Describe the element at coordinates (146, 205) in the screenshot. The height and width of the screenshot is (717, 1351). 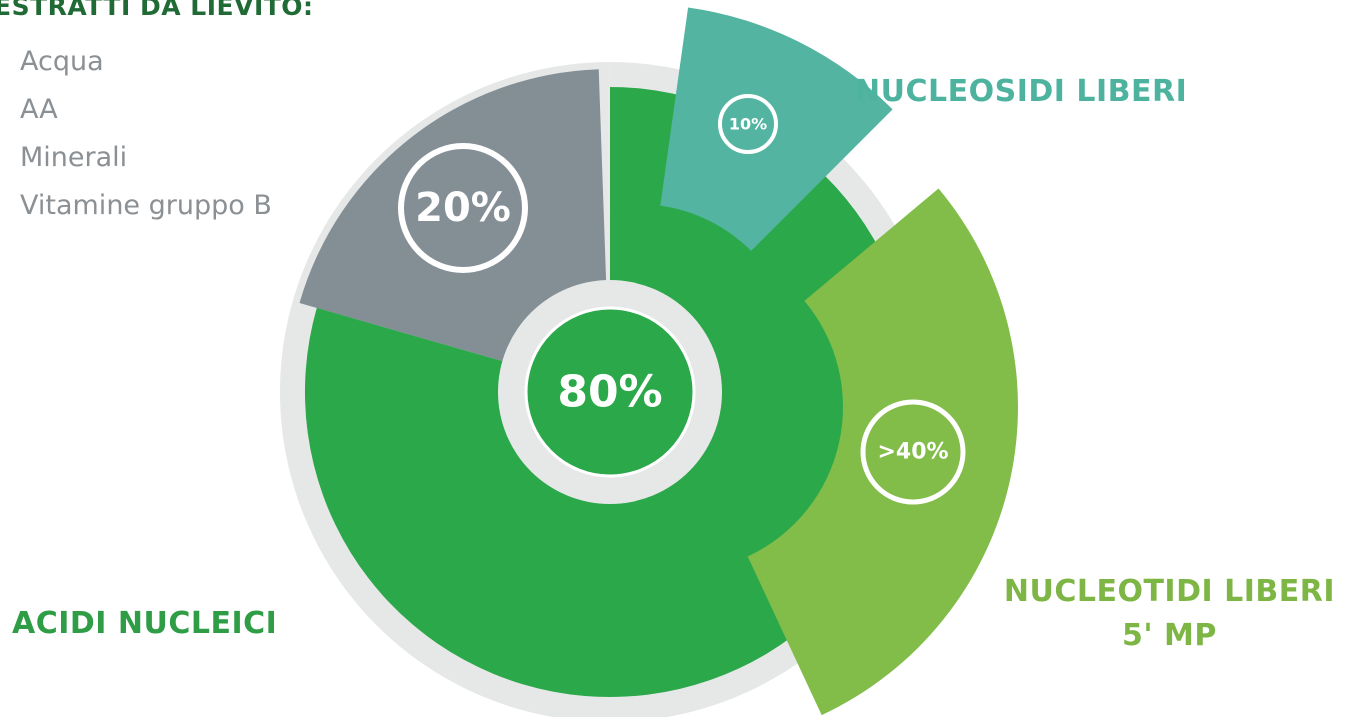
I see `component-item: Vitamine gruppo B` at that location.